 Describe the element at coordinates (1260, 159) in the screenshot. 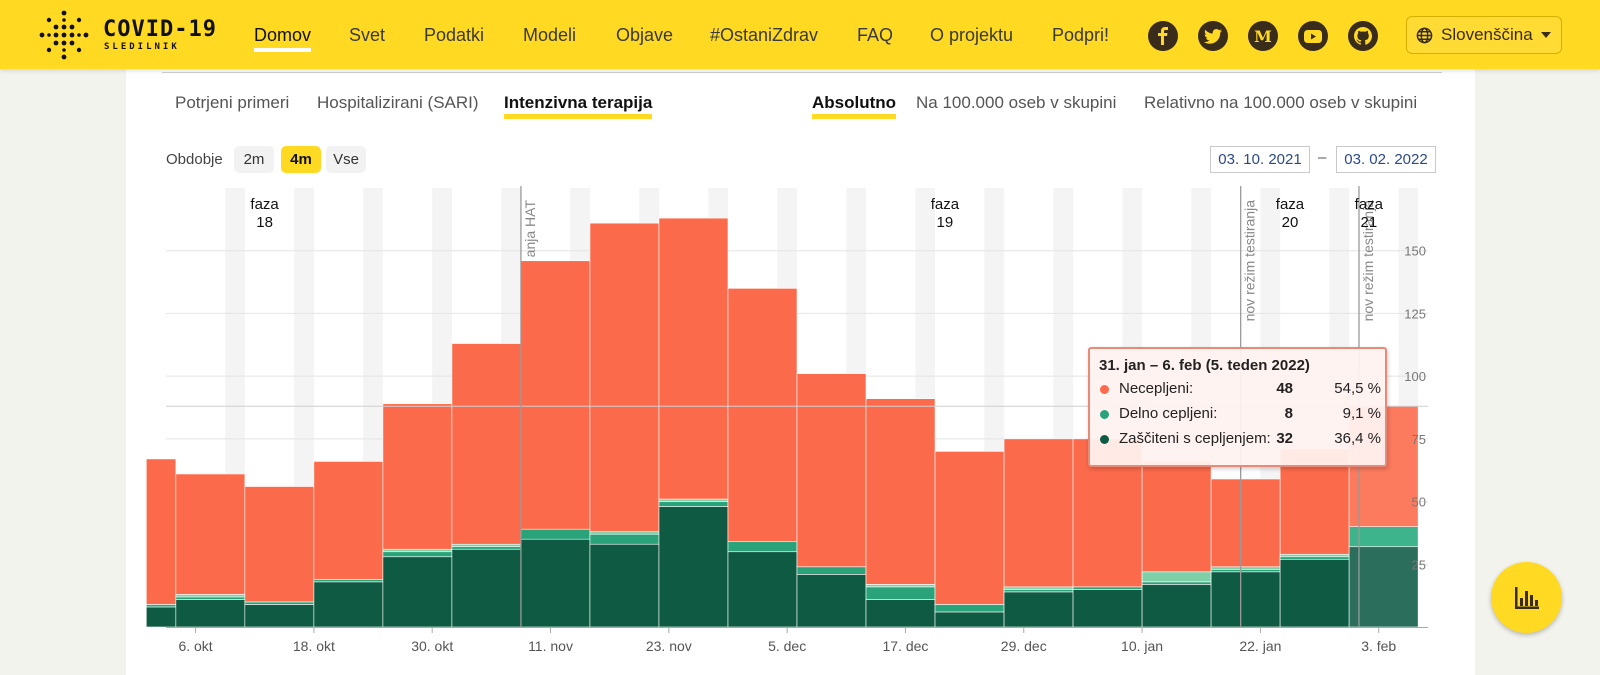

I see `date-from-input: 03. 10. 2021` at that location.